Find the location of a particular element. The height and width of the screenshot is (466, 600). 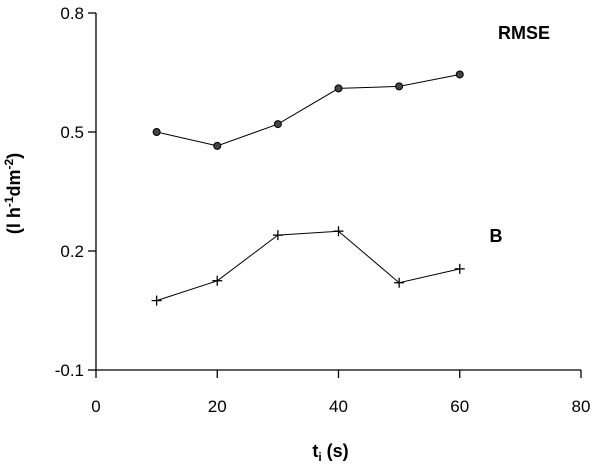

y-tick-label: -0.1 is located at coordinates (69, 370).